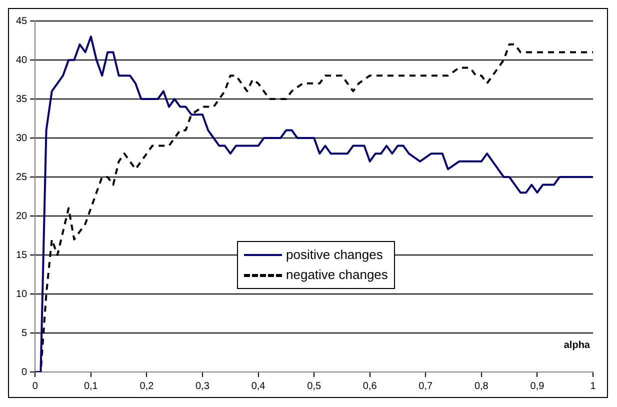 This screenshot has height=407, width=617. Describe the element at coordinates (258, 386) in the screenshot. I see `x-tick-label: 0,4` at that location.